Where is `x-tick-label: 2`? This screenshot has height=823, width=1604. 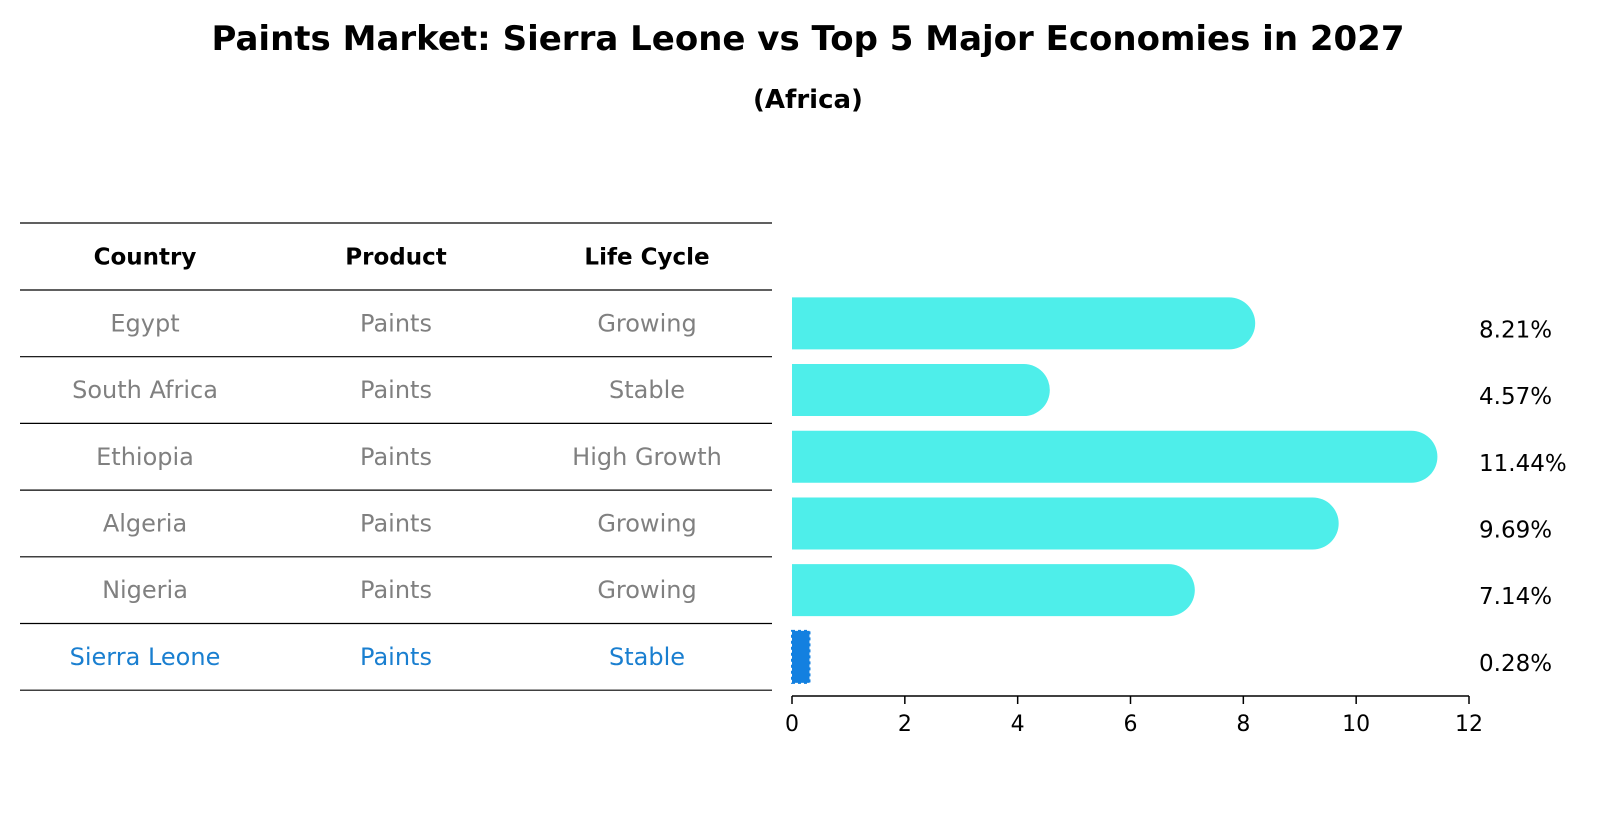 x-tick-label: 2 is located at coordinates (905, 724).